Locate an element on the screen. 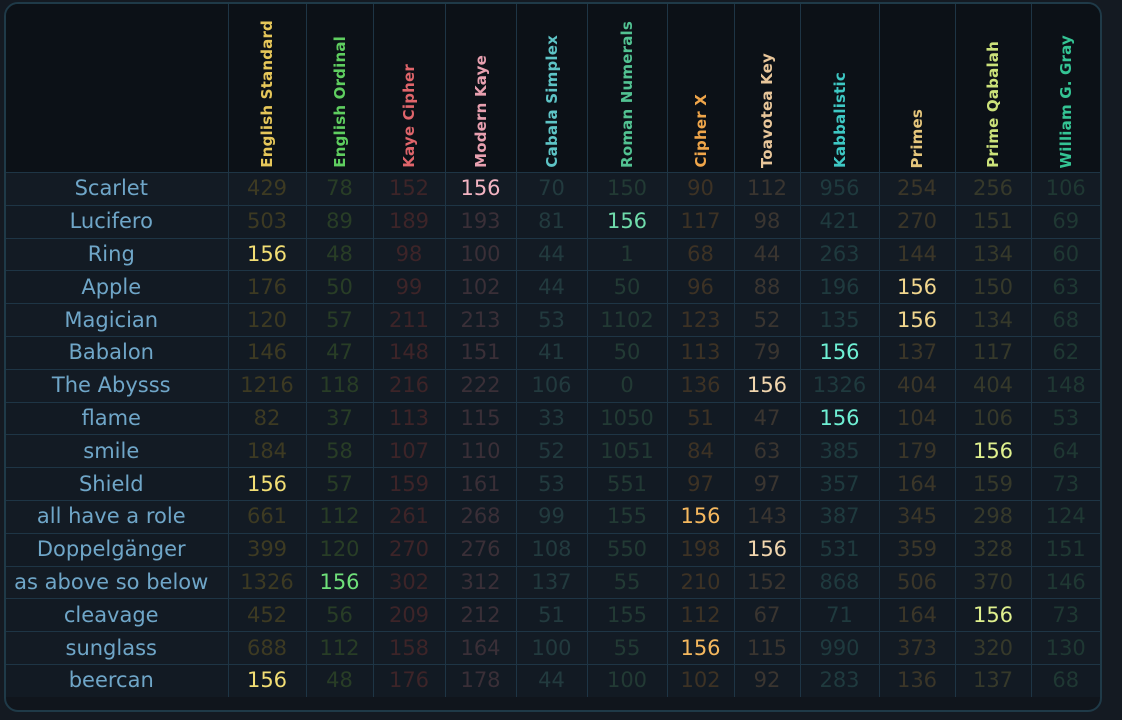 The image size is (1122, 720). cipher-header-english-ordinal: English Ordinal is located at coordinates (339, 88).